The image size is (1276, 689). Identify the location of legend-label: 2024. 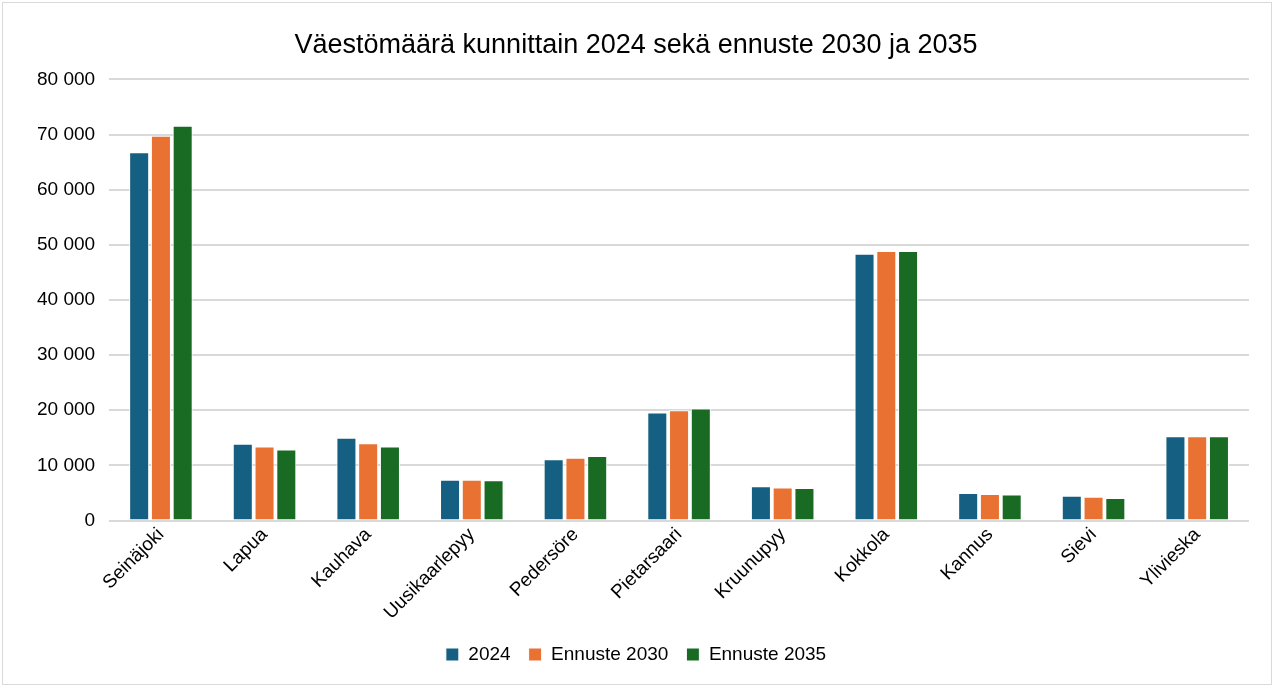
(490, 653).